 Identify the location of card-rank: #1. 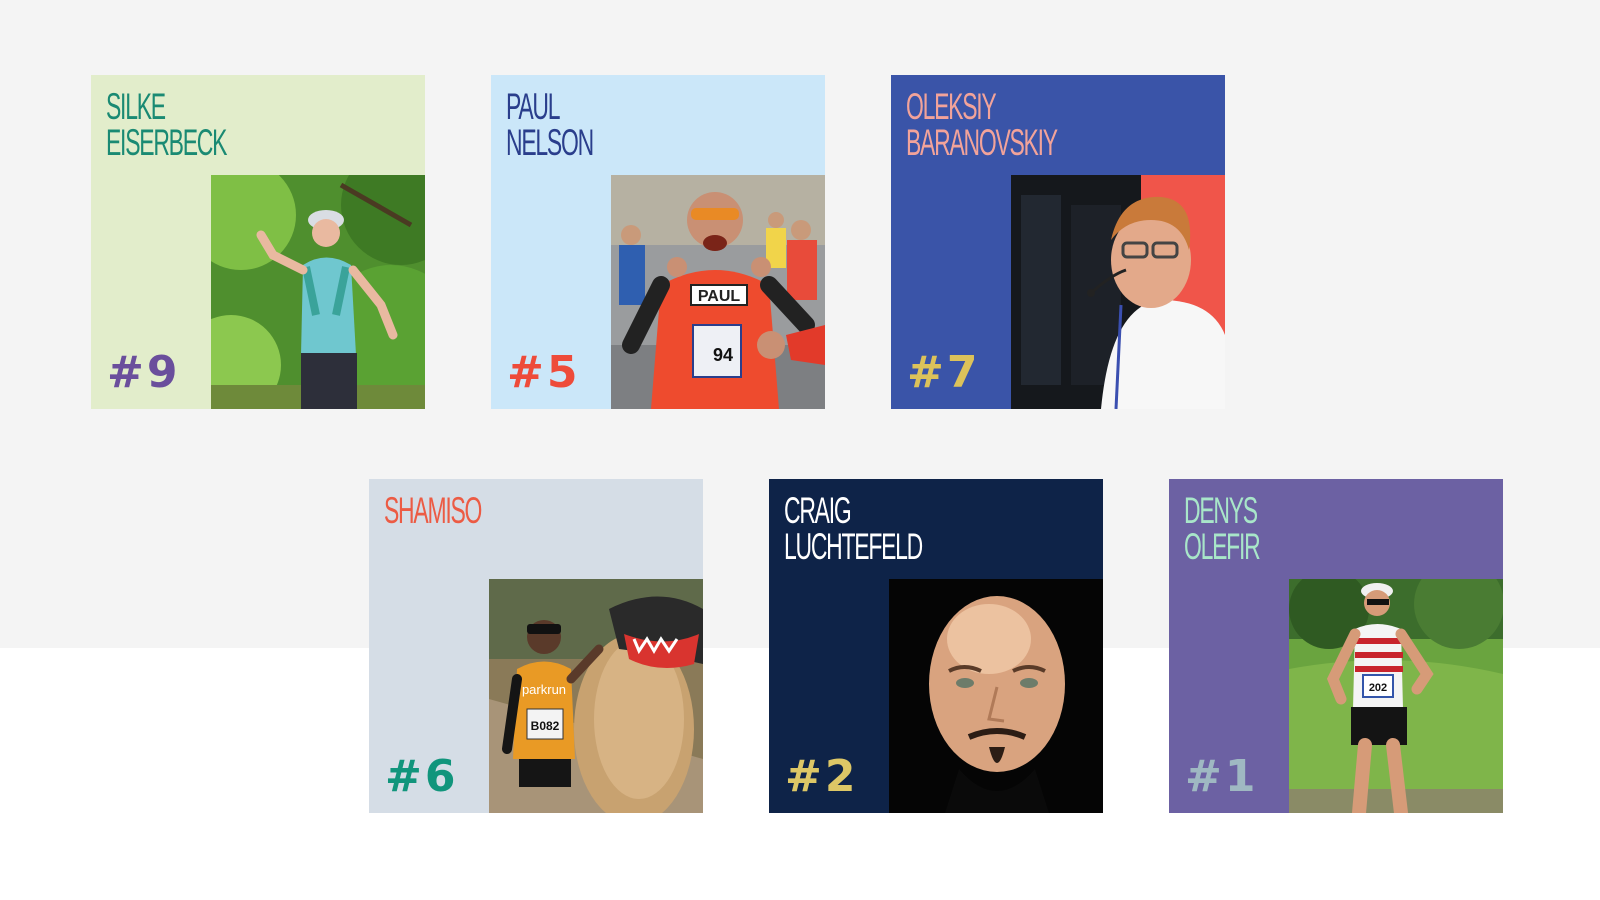
(1222, 776).